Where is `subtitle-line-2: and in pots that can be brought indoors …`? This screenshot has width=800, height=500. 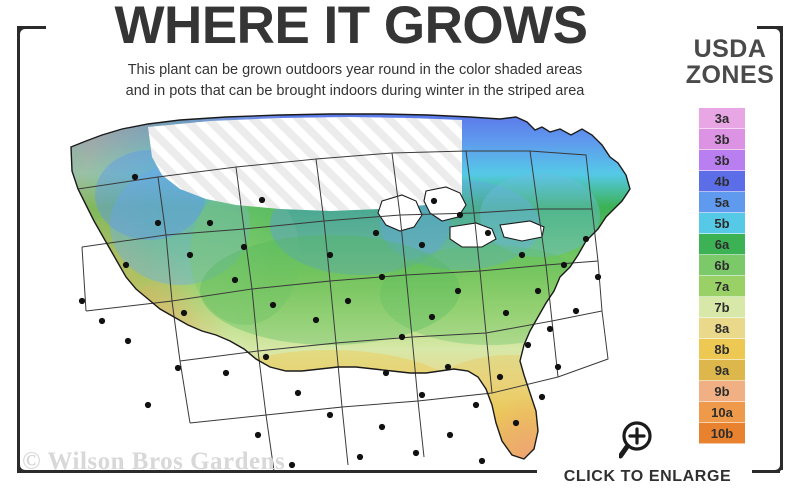
subtitle-line-2: and in pots that can be brought indoors … is located at coordinates (355, 91).